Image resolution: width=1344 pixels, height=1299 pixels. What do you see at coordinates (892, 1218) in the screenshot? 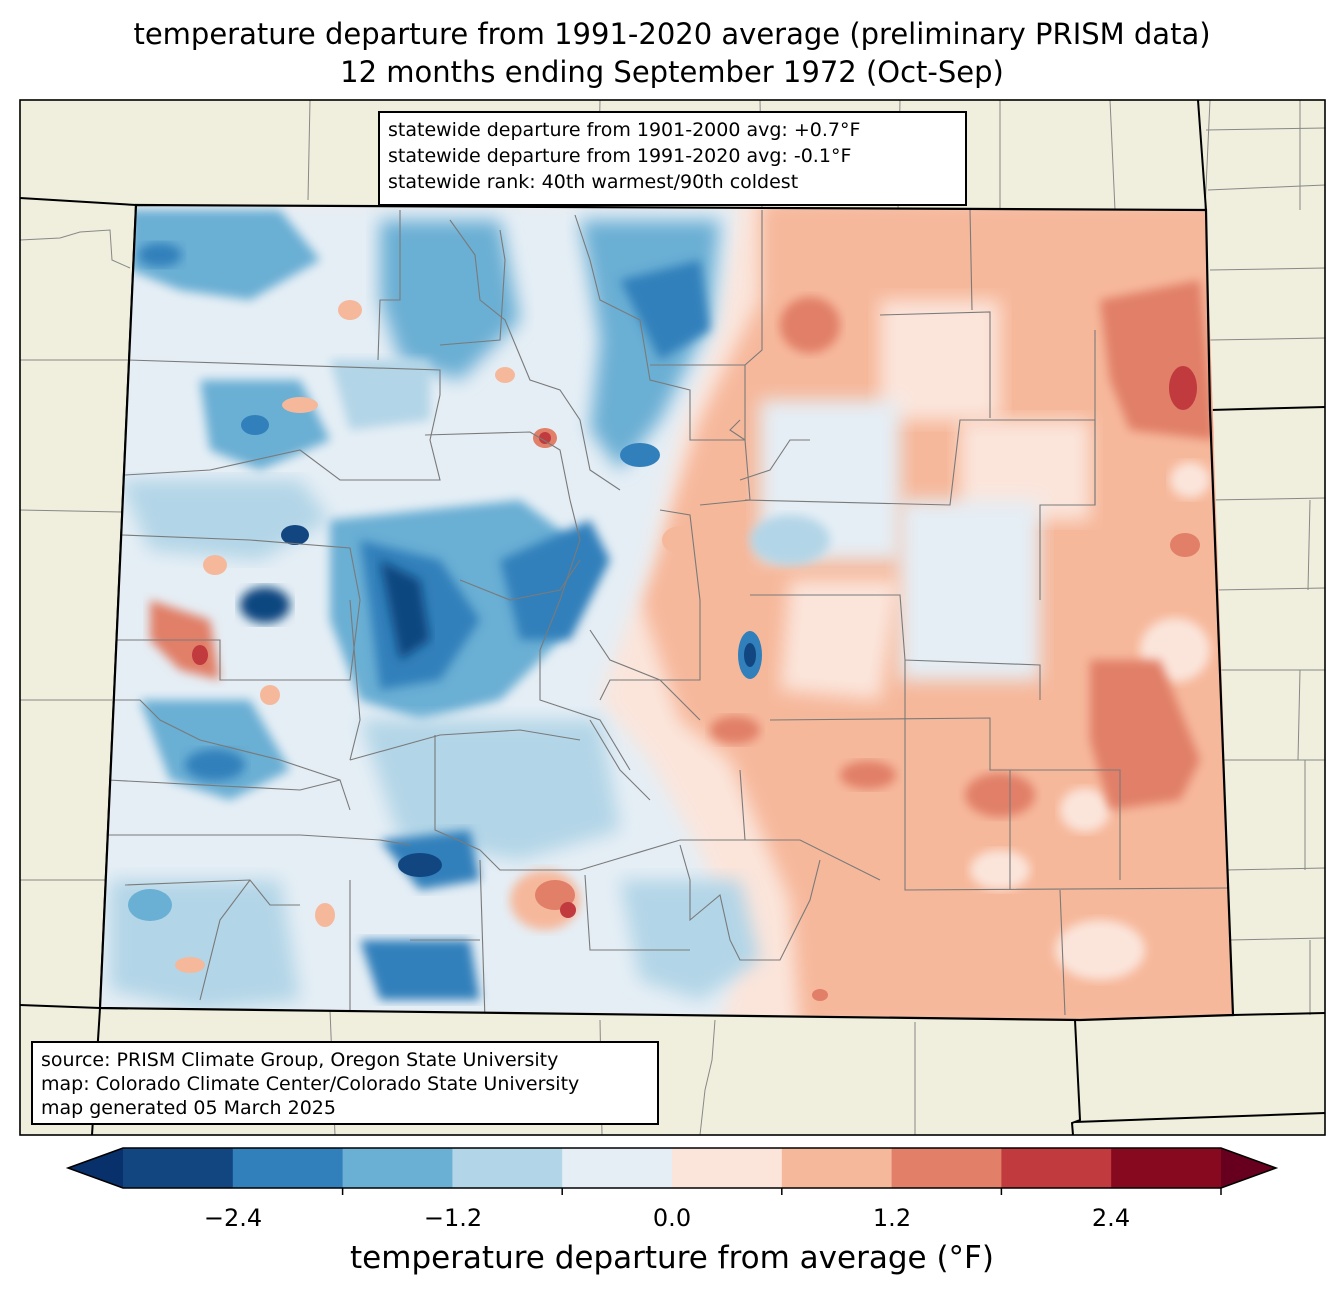
I see `colorbar-tick-label: 1.2` at bounding box center [892, 1218].